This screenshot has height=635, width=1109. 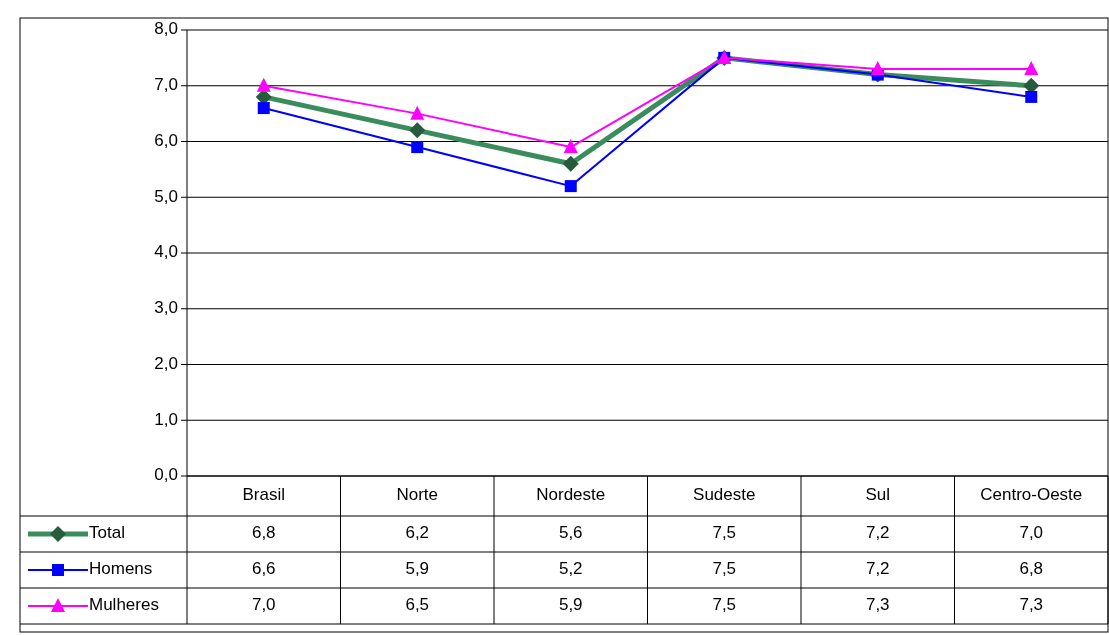 I want to click on y-tick-label: 0,0, so click(x=166, y=475).